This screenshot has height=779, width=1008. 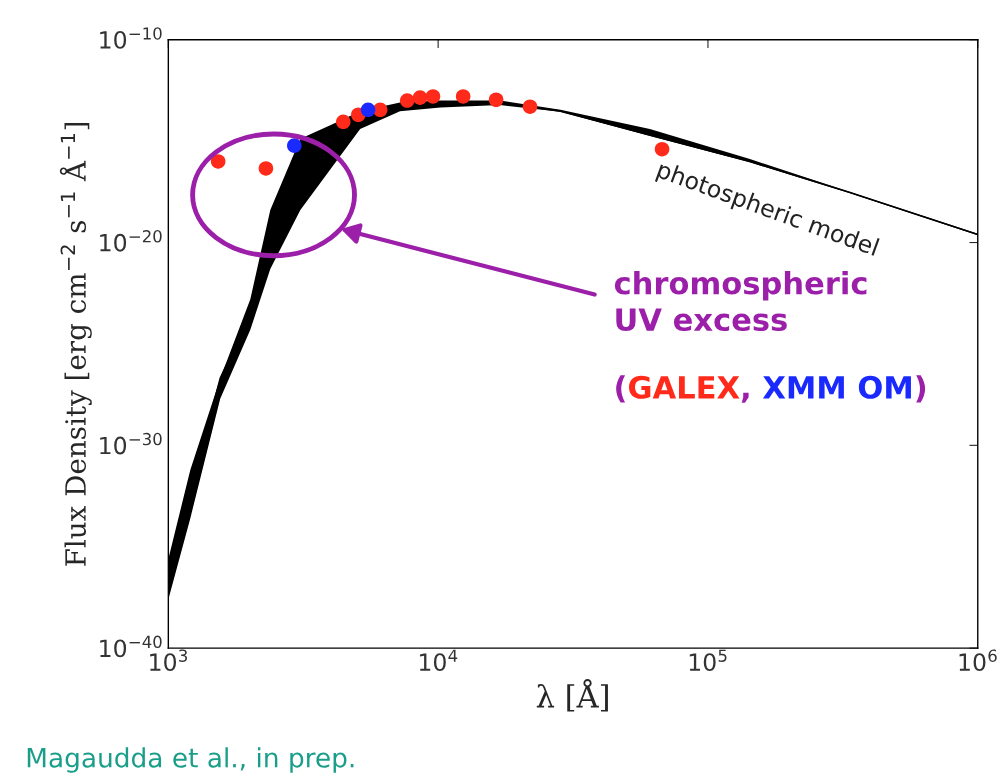 I want to click on y-tick-label: 10$^{−30}$, so click(x=131, y=443).